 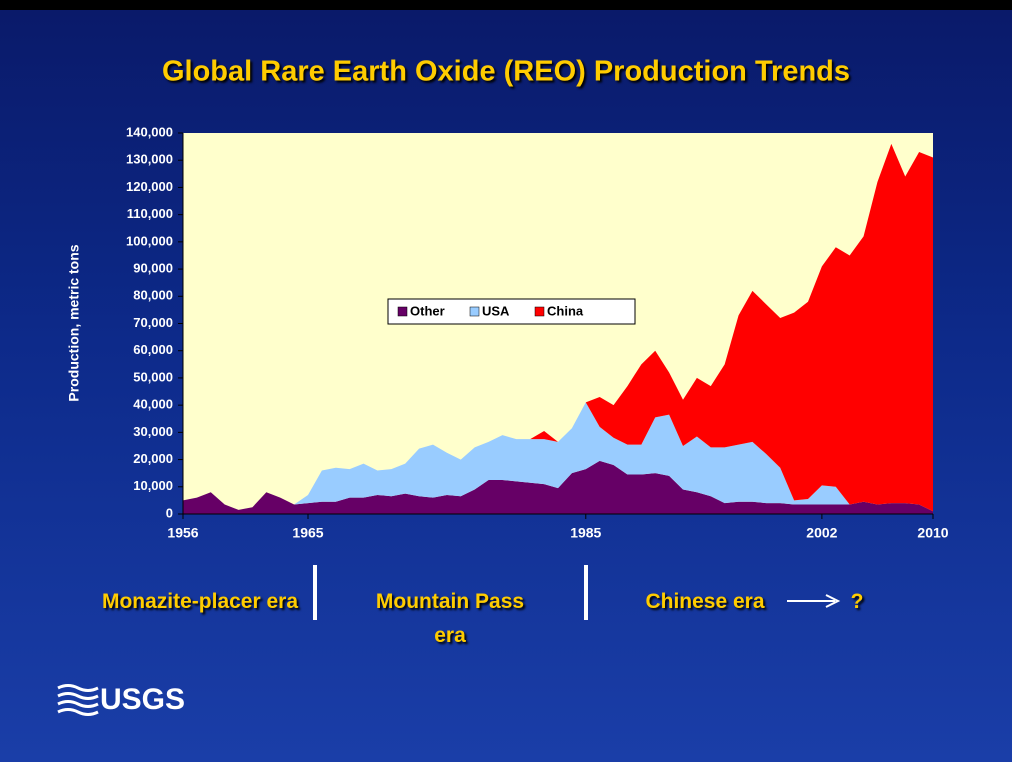 I want to click on era-label: Chinese era, so click(x=705, y=601).